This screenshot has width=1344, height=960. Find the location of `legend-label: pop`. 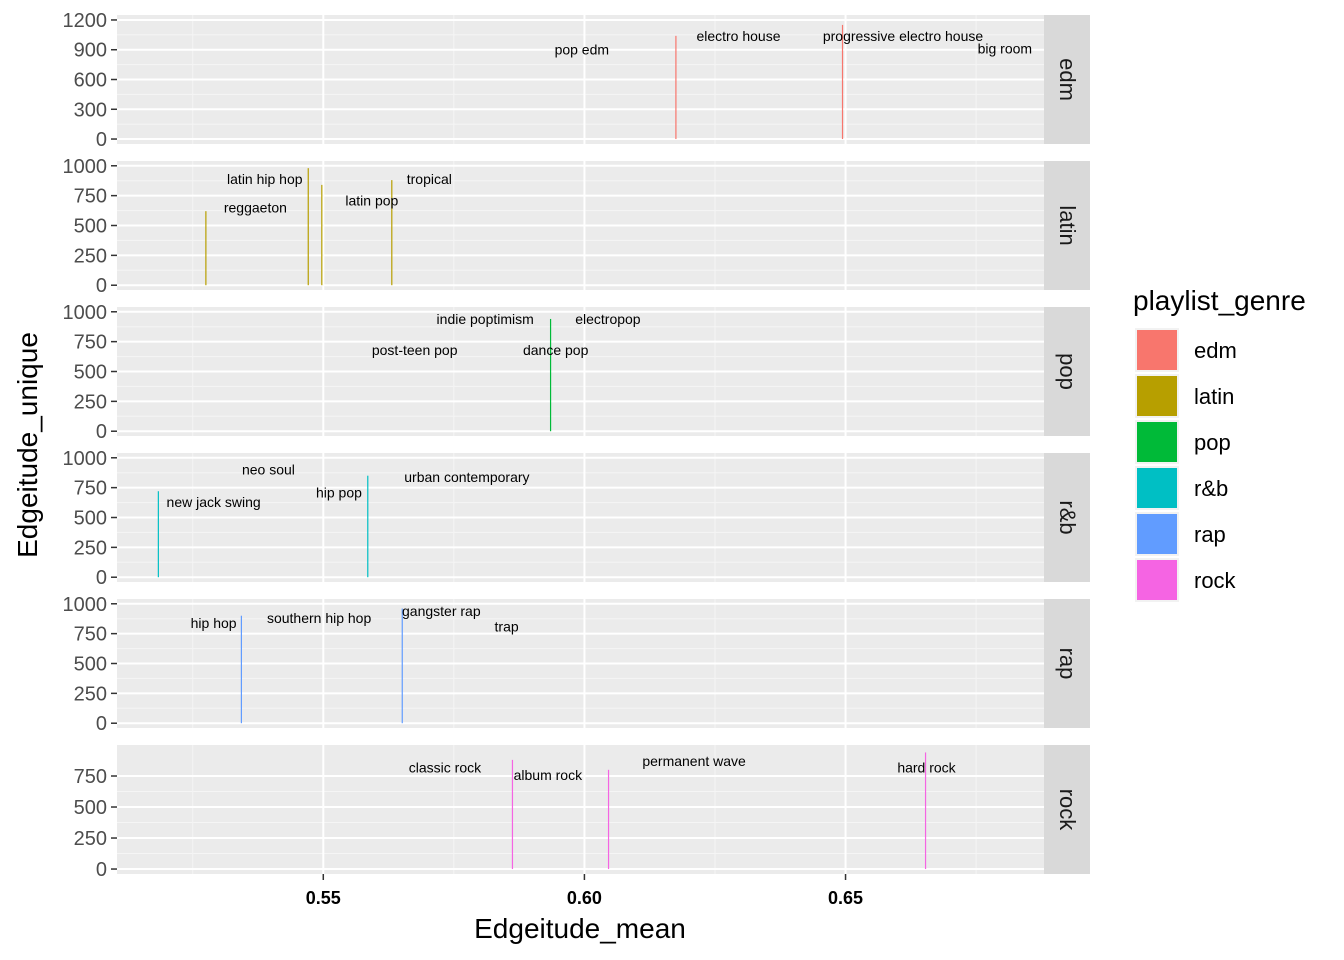

legend-label: pop is located at coordinates (1212, 442).